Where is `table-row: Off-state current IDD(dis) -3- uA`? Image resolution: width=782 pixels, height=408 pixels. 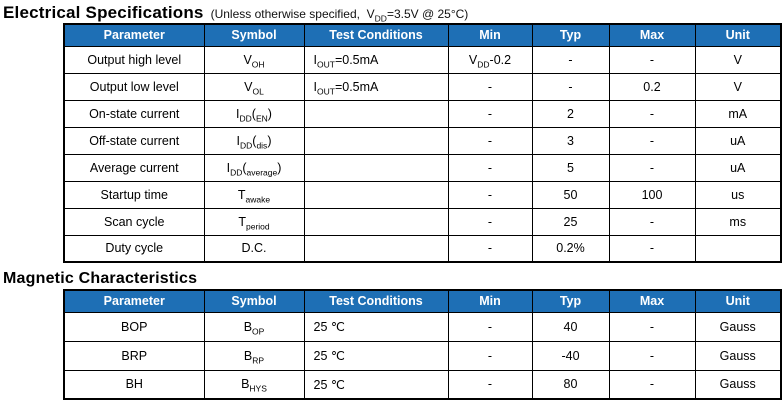 table-row: Off-state current IDD(dis) -3- uA is located at coordinates (422, 140).